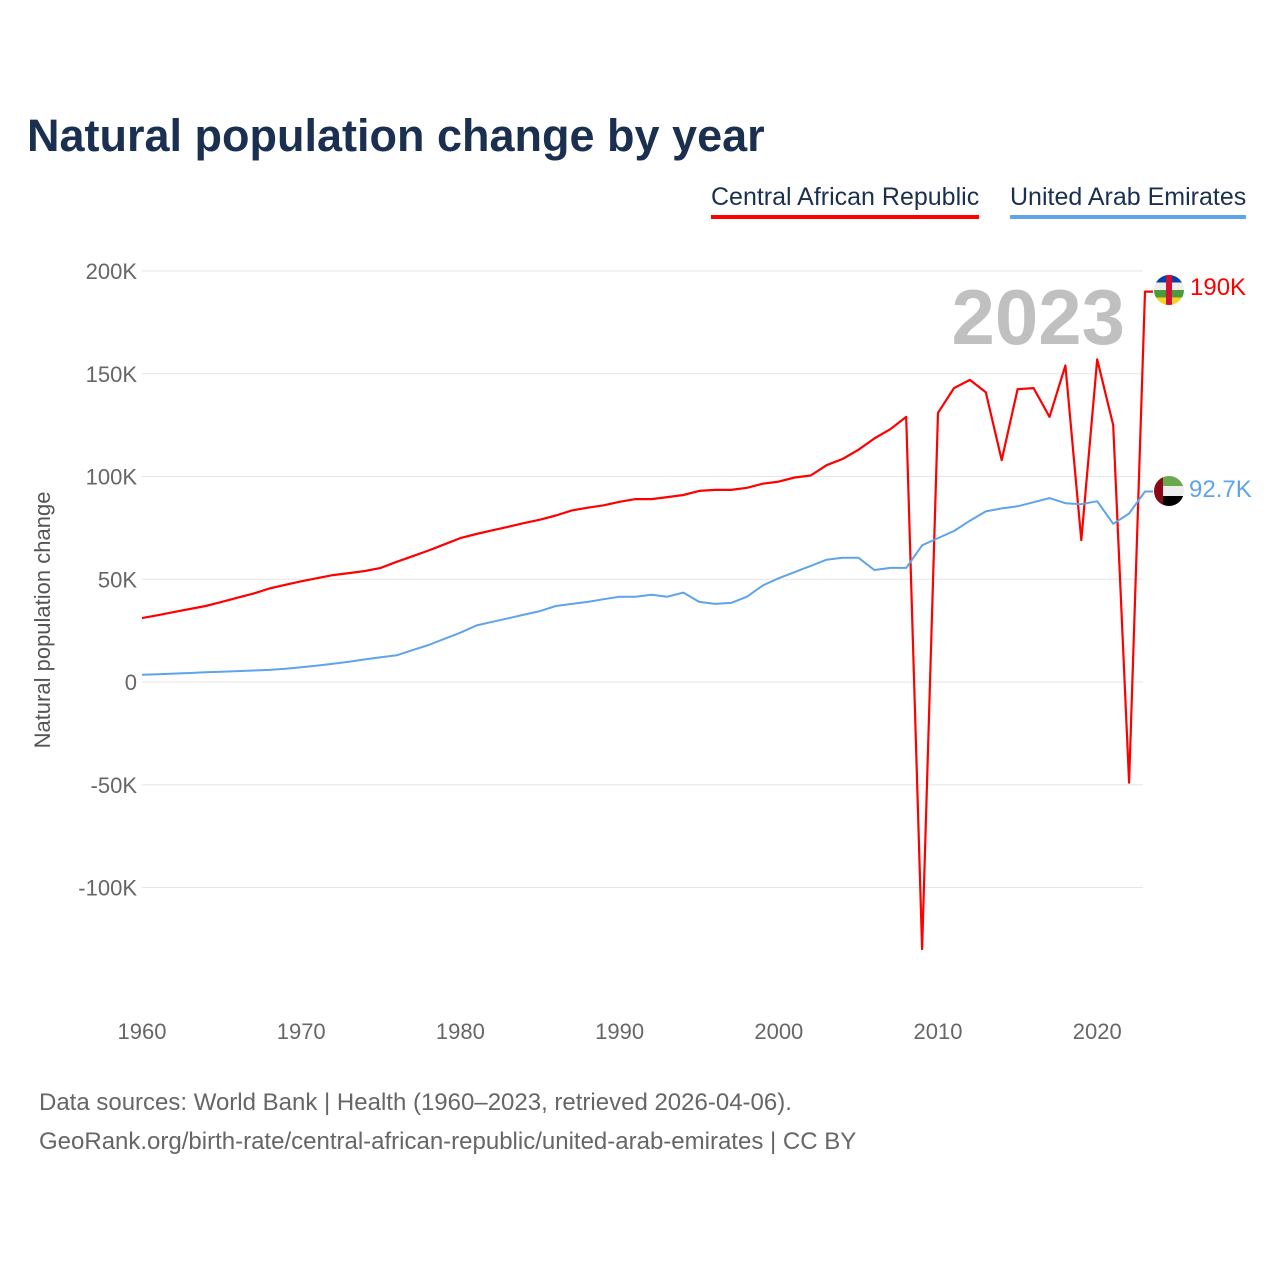 This screenshot has height=1280, width=1280. I want to click on chart-title: Natural population change by year, so click(396, 135).